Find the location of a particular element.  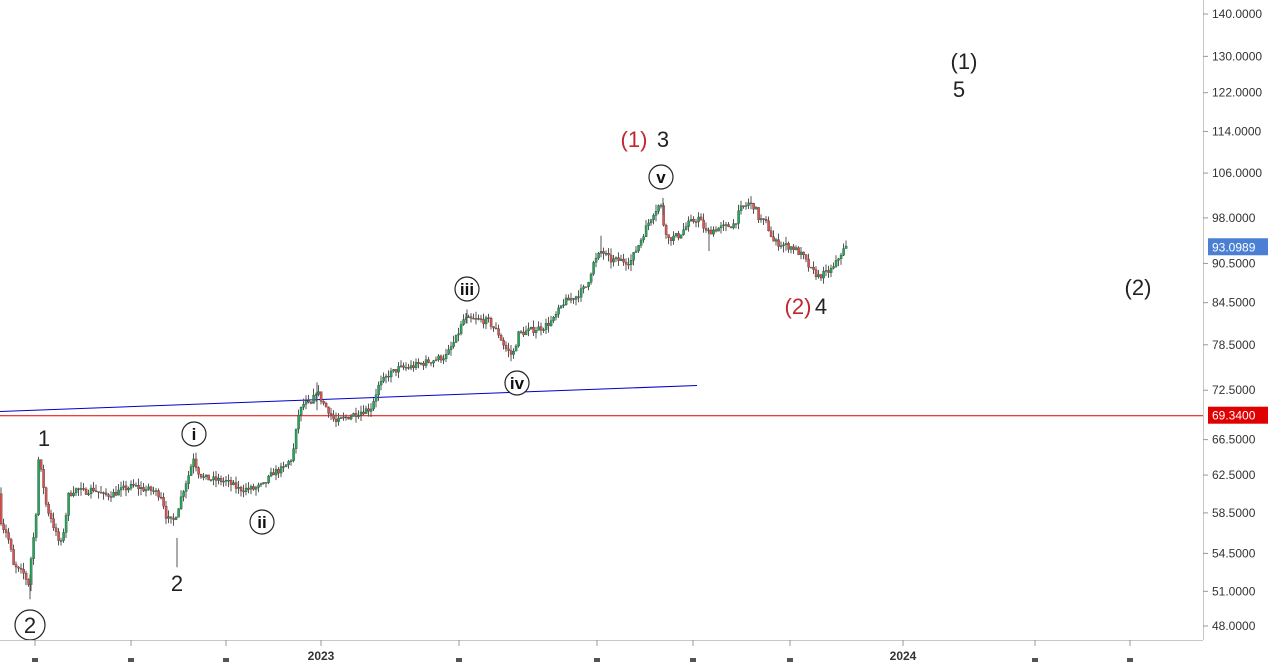

y-tick-label: 62.5000 is located at coordinates (1234, 475).